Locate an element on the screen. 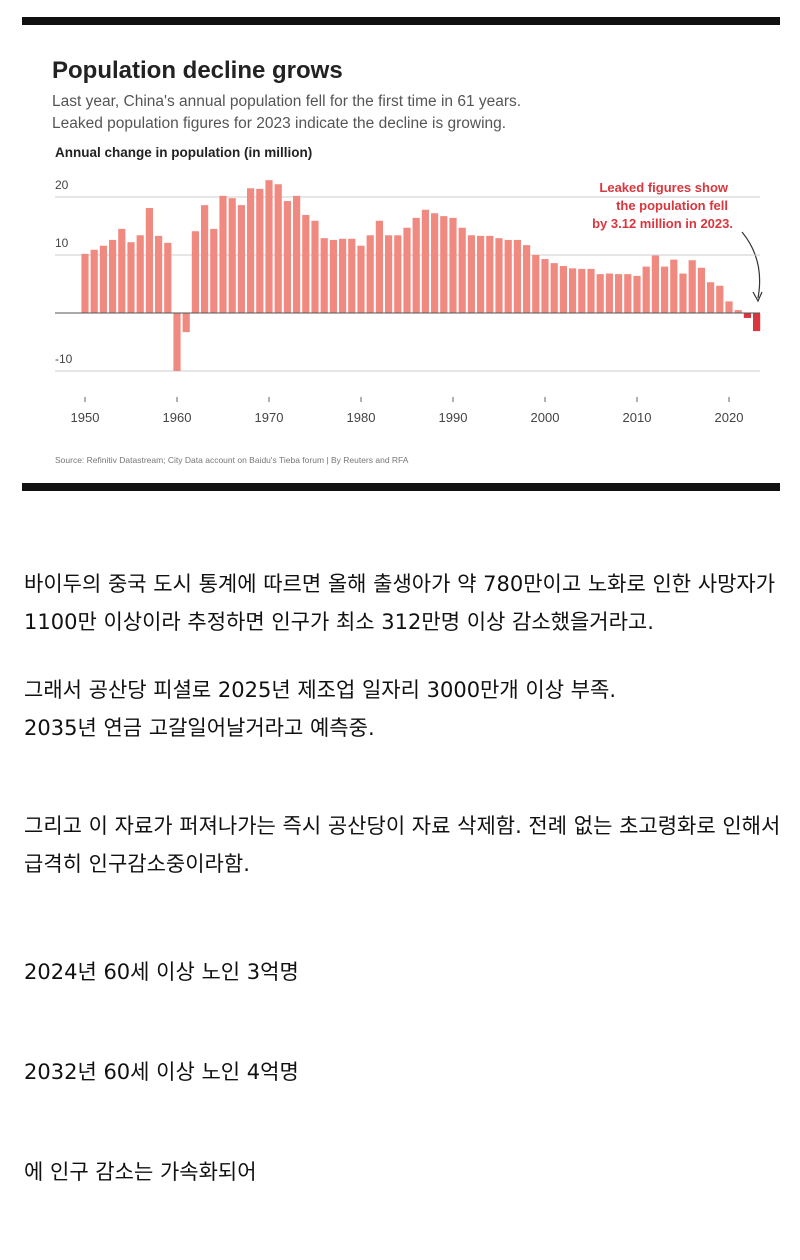 The image size is (800, 1260). x-tick-label: 2000 is located at coordinates (545, 417).